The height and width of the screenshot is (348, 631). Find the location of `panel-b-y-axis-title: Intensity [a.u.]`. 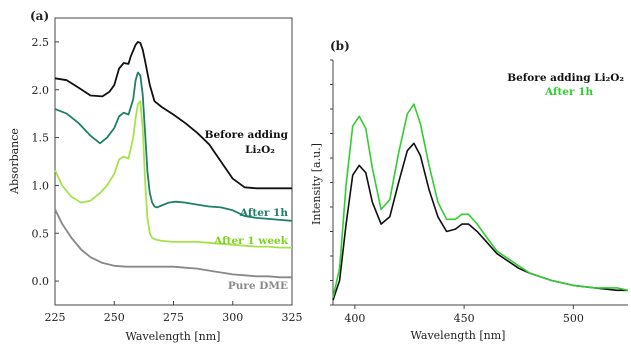

panel-b-y-axis-title: Intensity [a.u.] is located at coordinates (316, 184).